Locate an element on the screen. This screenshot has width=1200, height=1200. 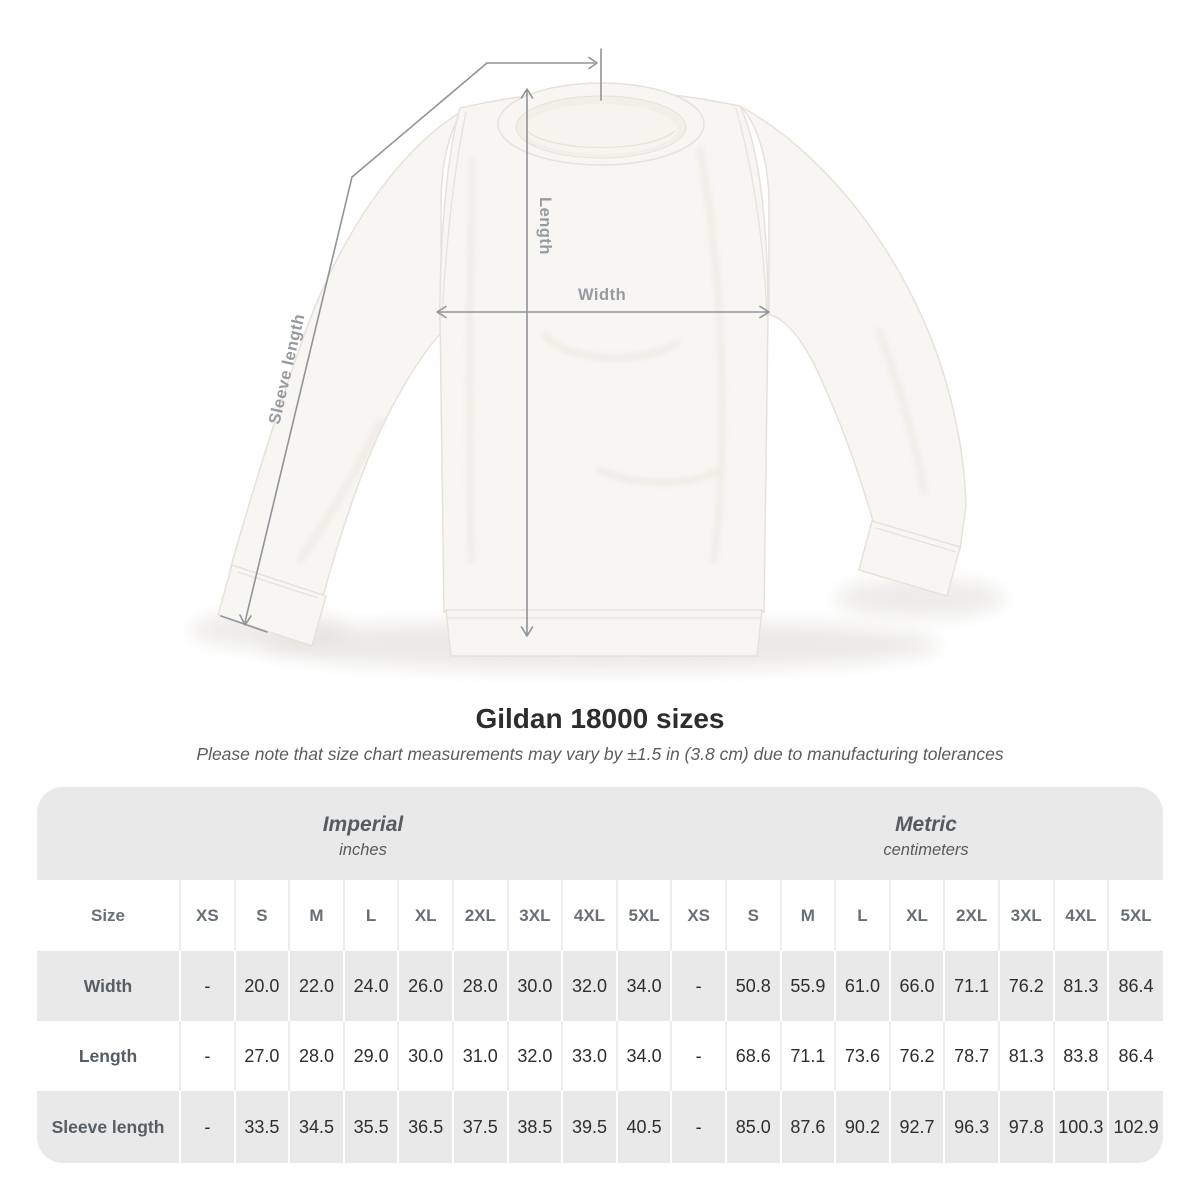
value-cell: 102.9 is located at coordinates (1135, 1127).